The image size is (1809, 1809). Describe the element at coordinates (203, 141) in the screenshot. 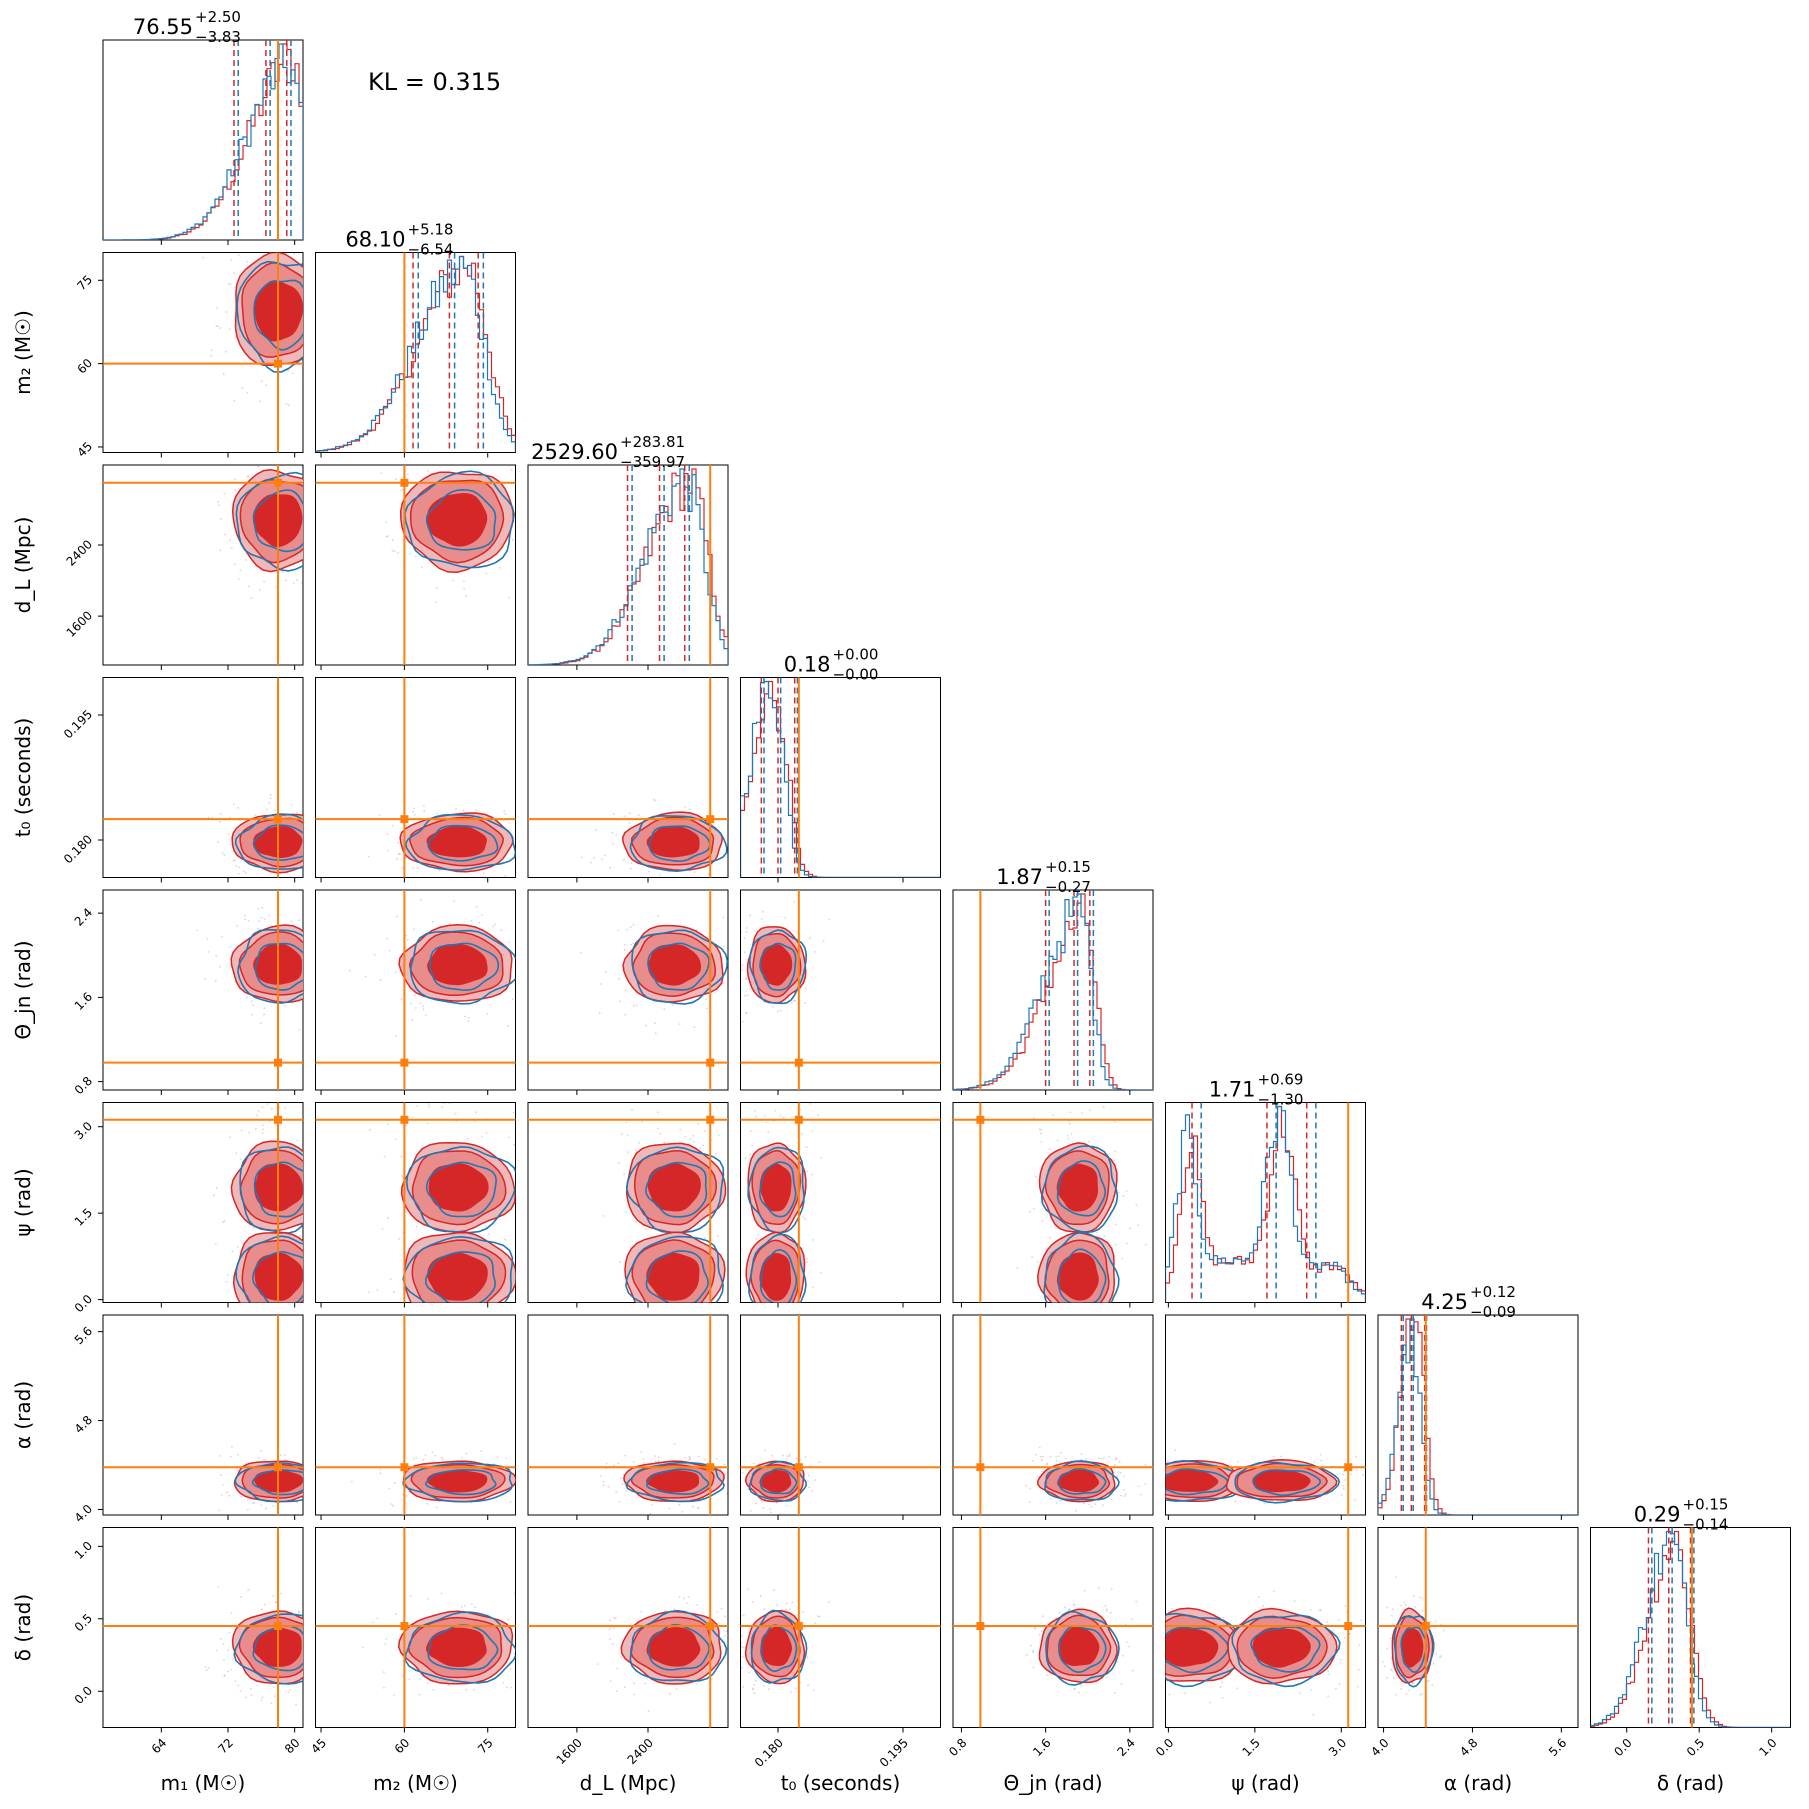

I see `hist-blue-m1` at that location.